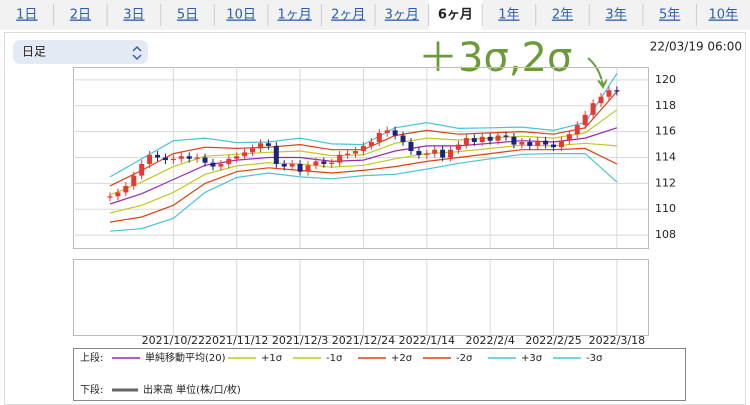 Image resolution: width=750 pixels, height=405 pixels. I want to click on legend-entry: -3σ, so click(594, 358).